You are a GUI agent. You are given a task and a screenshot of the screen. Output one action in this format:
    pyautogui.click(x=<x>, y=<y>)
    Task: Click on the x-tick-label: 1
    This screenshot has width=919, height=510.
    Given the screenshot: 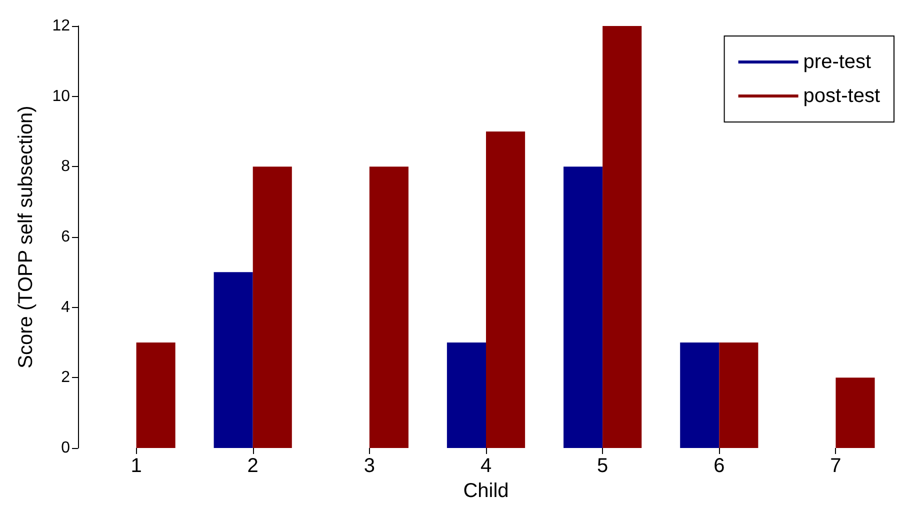 What is the action you would take?
    pyautogui.click(x=136, y=466)
    